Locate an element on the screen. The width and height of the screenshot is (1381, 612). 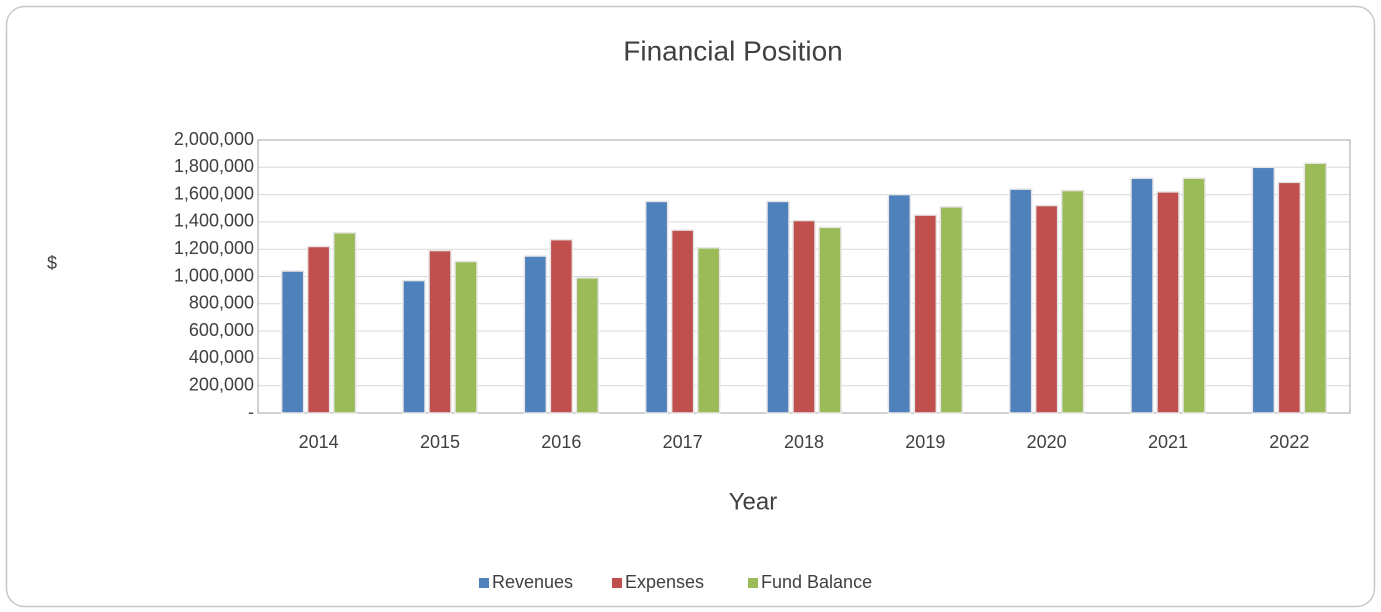
x-tick-label: 2015 is located at coordinates (440, 442).